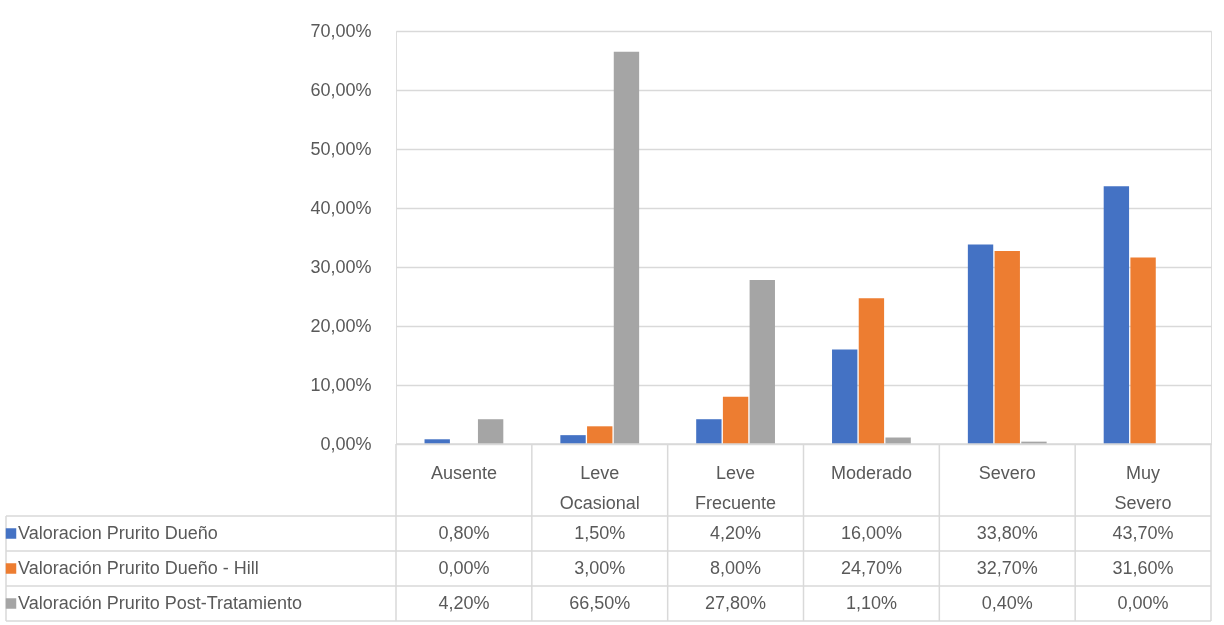  I want to click on data-label: 66,50%, so click(600, 602).